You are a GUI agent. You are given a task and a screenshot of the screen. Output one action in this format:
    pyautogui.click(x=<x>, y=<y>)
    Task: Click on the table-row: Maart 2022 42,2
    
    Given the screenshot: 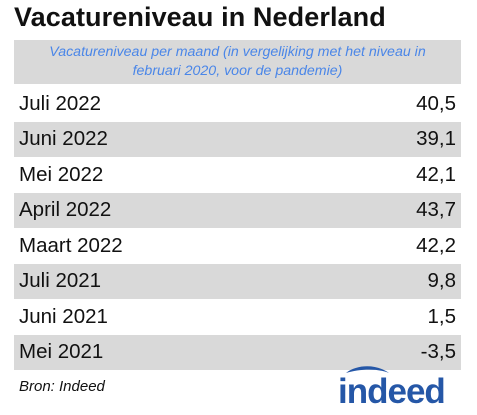 What is the action you would take?
    pyautogui.click(x=237, y=246)
    